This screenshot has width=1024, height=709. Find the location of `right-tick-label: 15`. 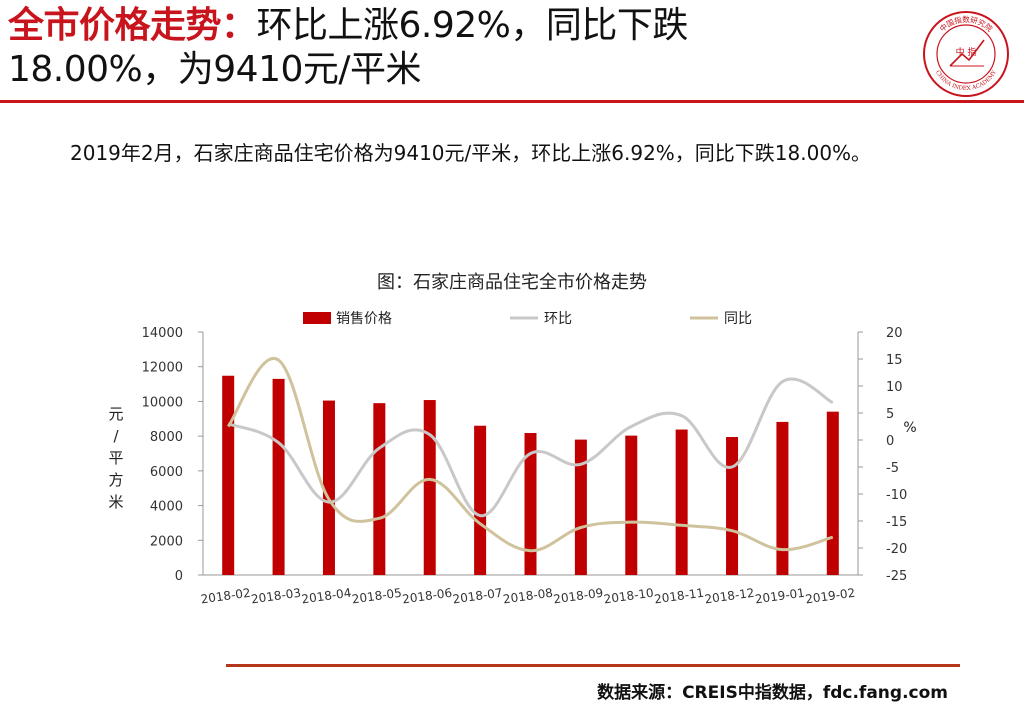

right-tick-label: 15 is located at coordinates (894, 360).